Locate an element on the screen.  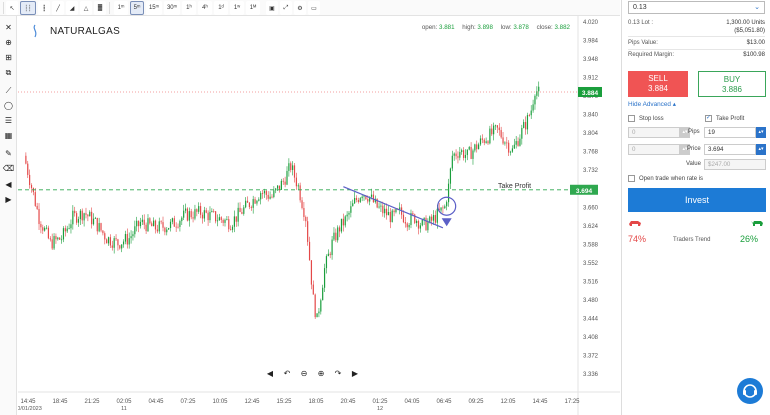
timeframe-1w-button: 1ʷ is located at coordinates (237, 8).